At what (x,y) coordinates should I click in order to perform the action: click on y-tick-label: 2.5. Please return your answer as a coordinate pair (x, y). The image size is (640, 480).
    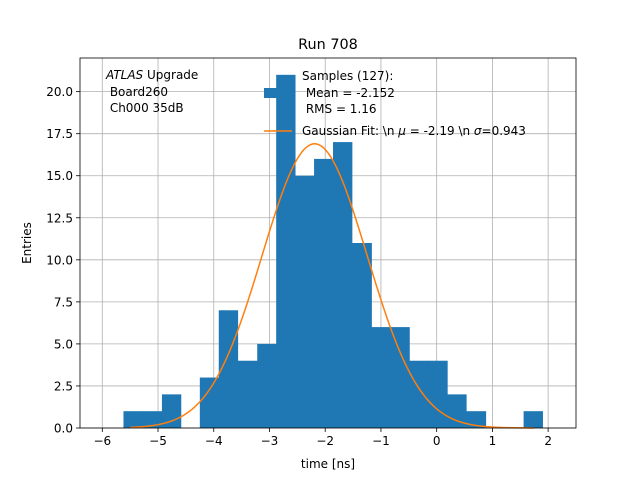
    Looking at the image, I should click on (63, 386).